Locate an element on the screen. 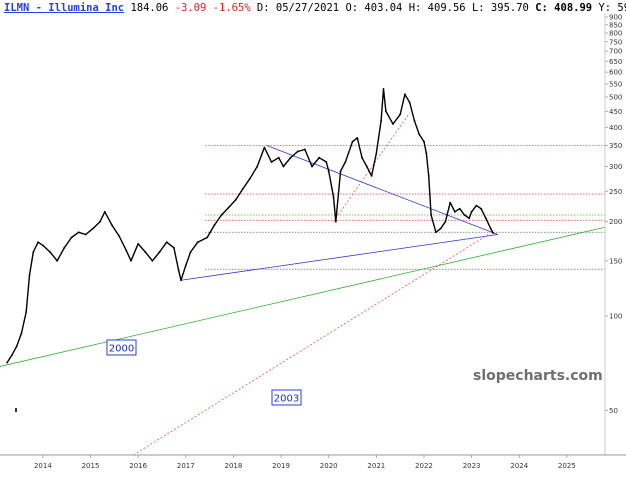 This screenshot has width=626, height=480. y-tick-label: 900 is located at coordinates (615, 17).